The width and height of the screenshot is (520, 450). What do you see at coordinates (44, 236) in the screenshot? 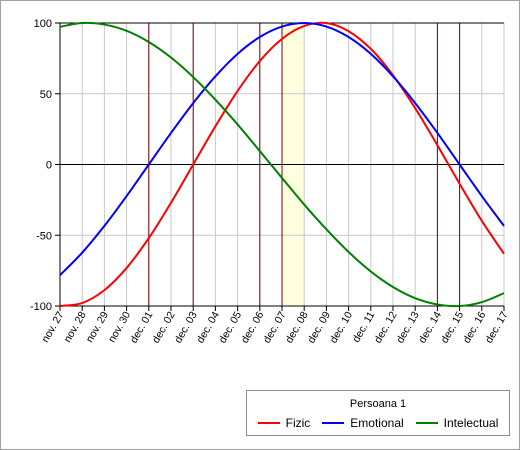
I see `y-tick-label: -50` at bounding box center [44, 236].